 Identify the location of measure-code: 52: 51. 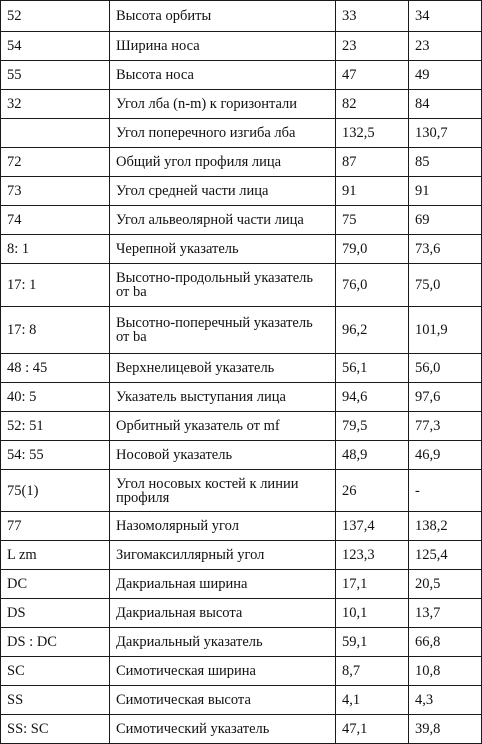
(55, 426).